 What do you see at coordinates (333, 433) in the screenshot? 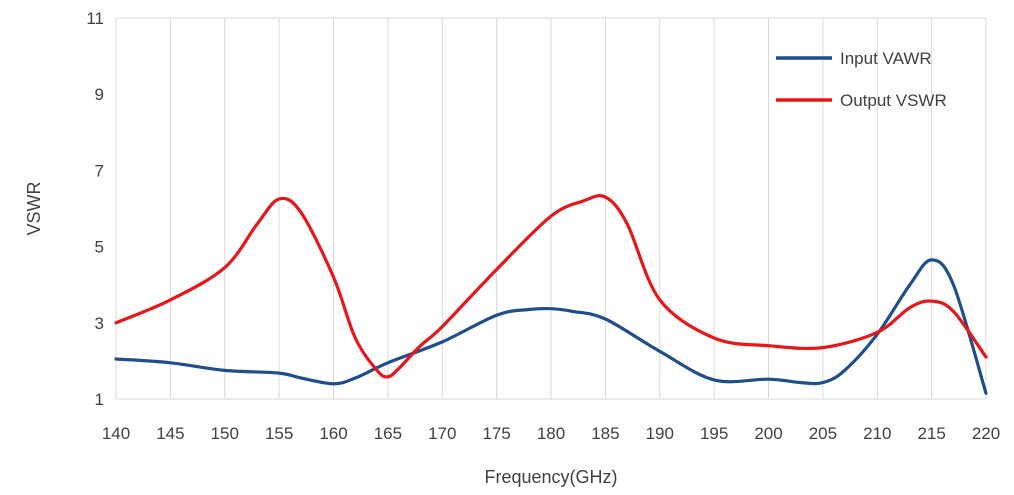
I see `x-tick-label-160: 160` at bounding box center [333, 433].